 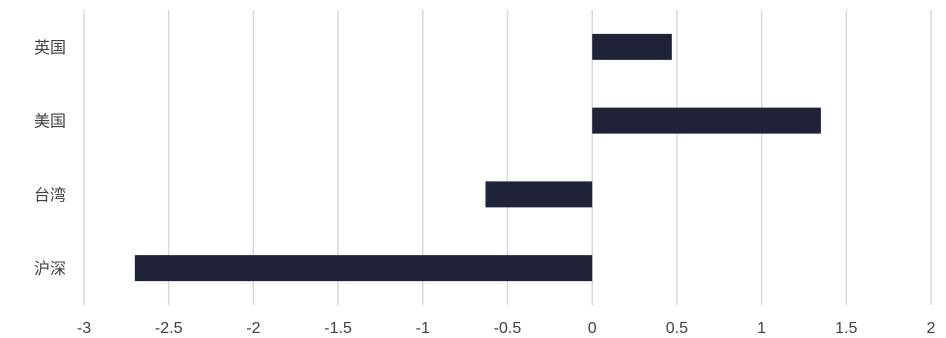 I want to click on x-tick-label: -2.5, so click(x=169, y=328).